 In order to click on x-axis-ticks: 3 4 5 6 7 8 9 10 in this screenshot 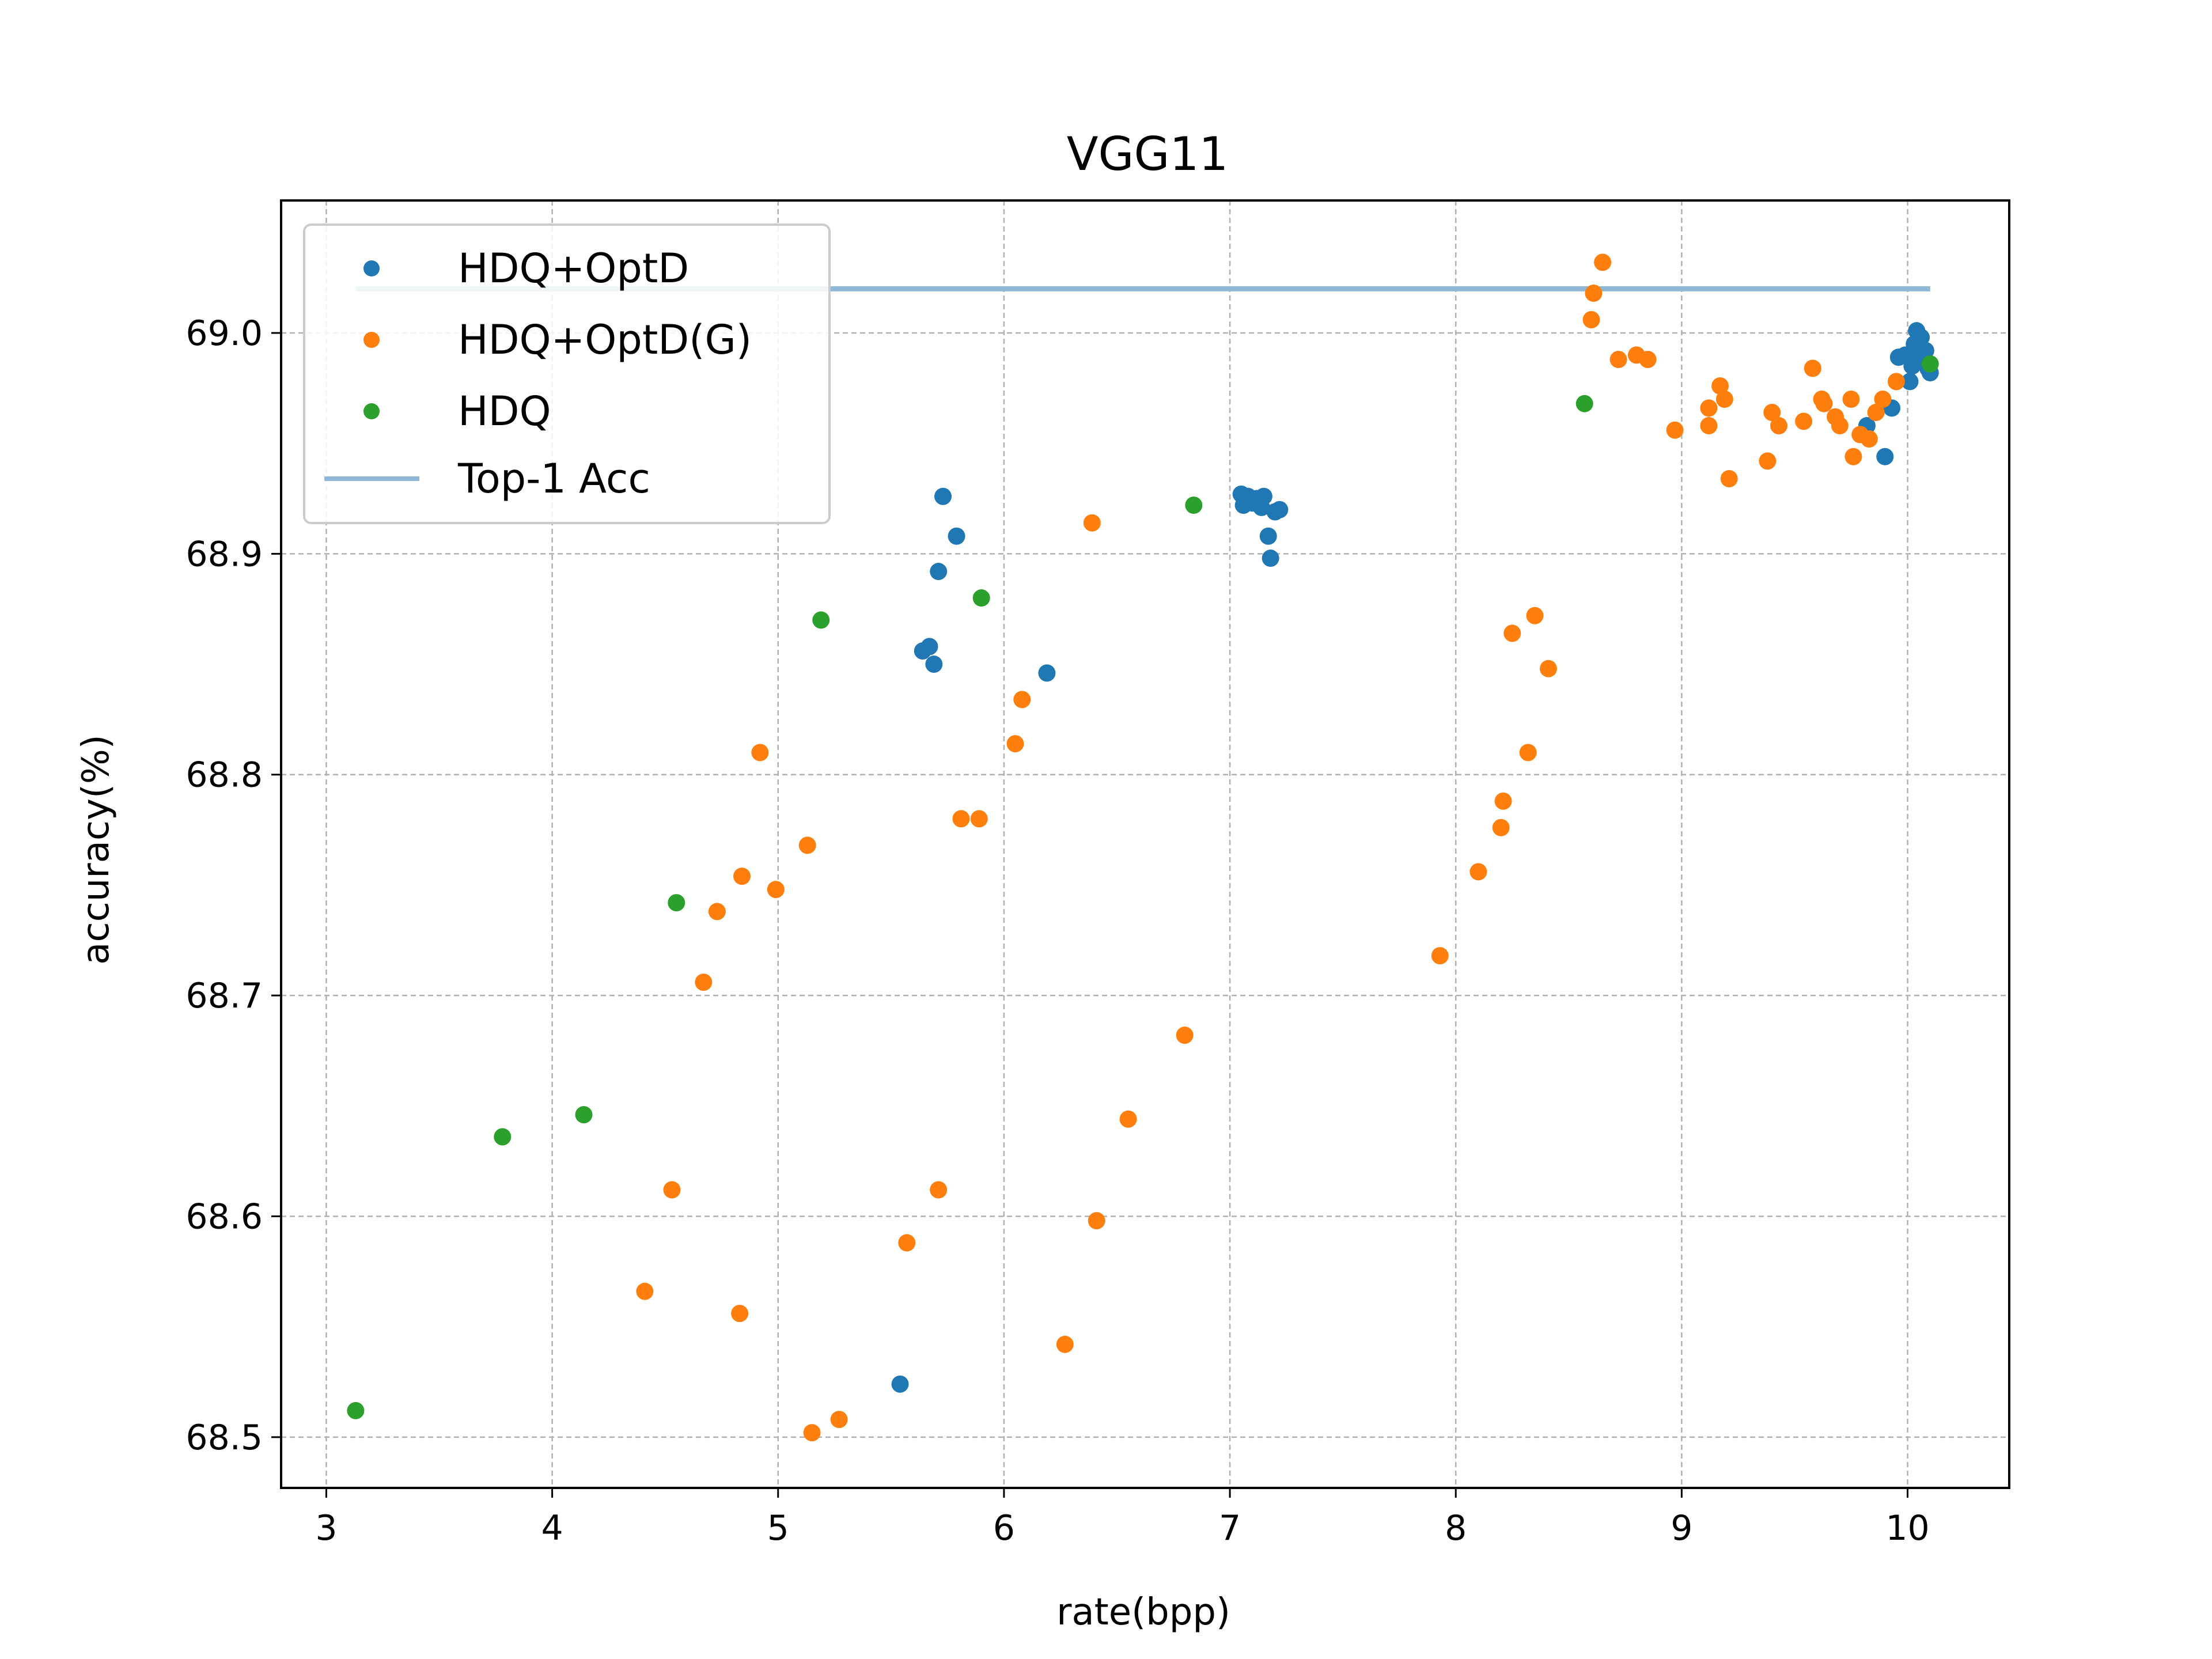, I will do `click(1122, 1518)`.